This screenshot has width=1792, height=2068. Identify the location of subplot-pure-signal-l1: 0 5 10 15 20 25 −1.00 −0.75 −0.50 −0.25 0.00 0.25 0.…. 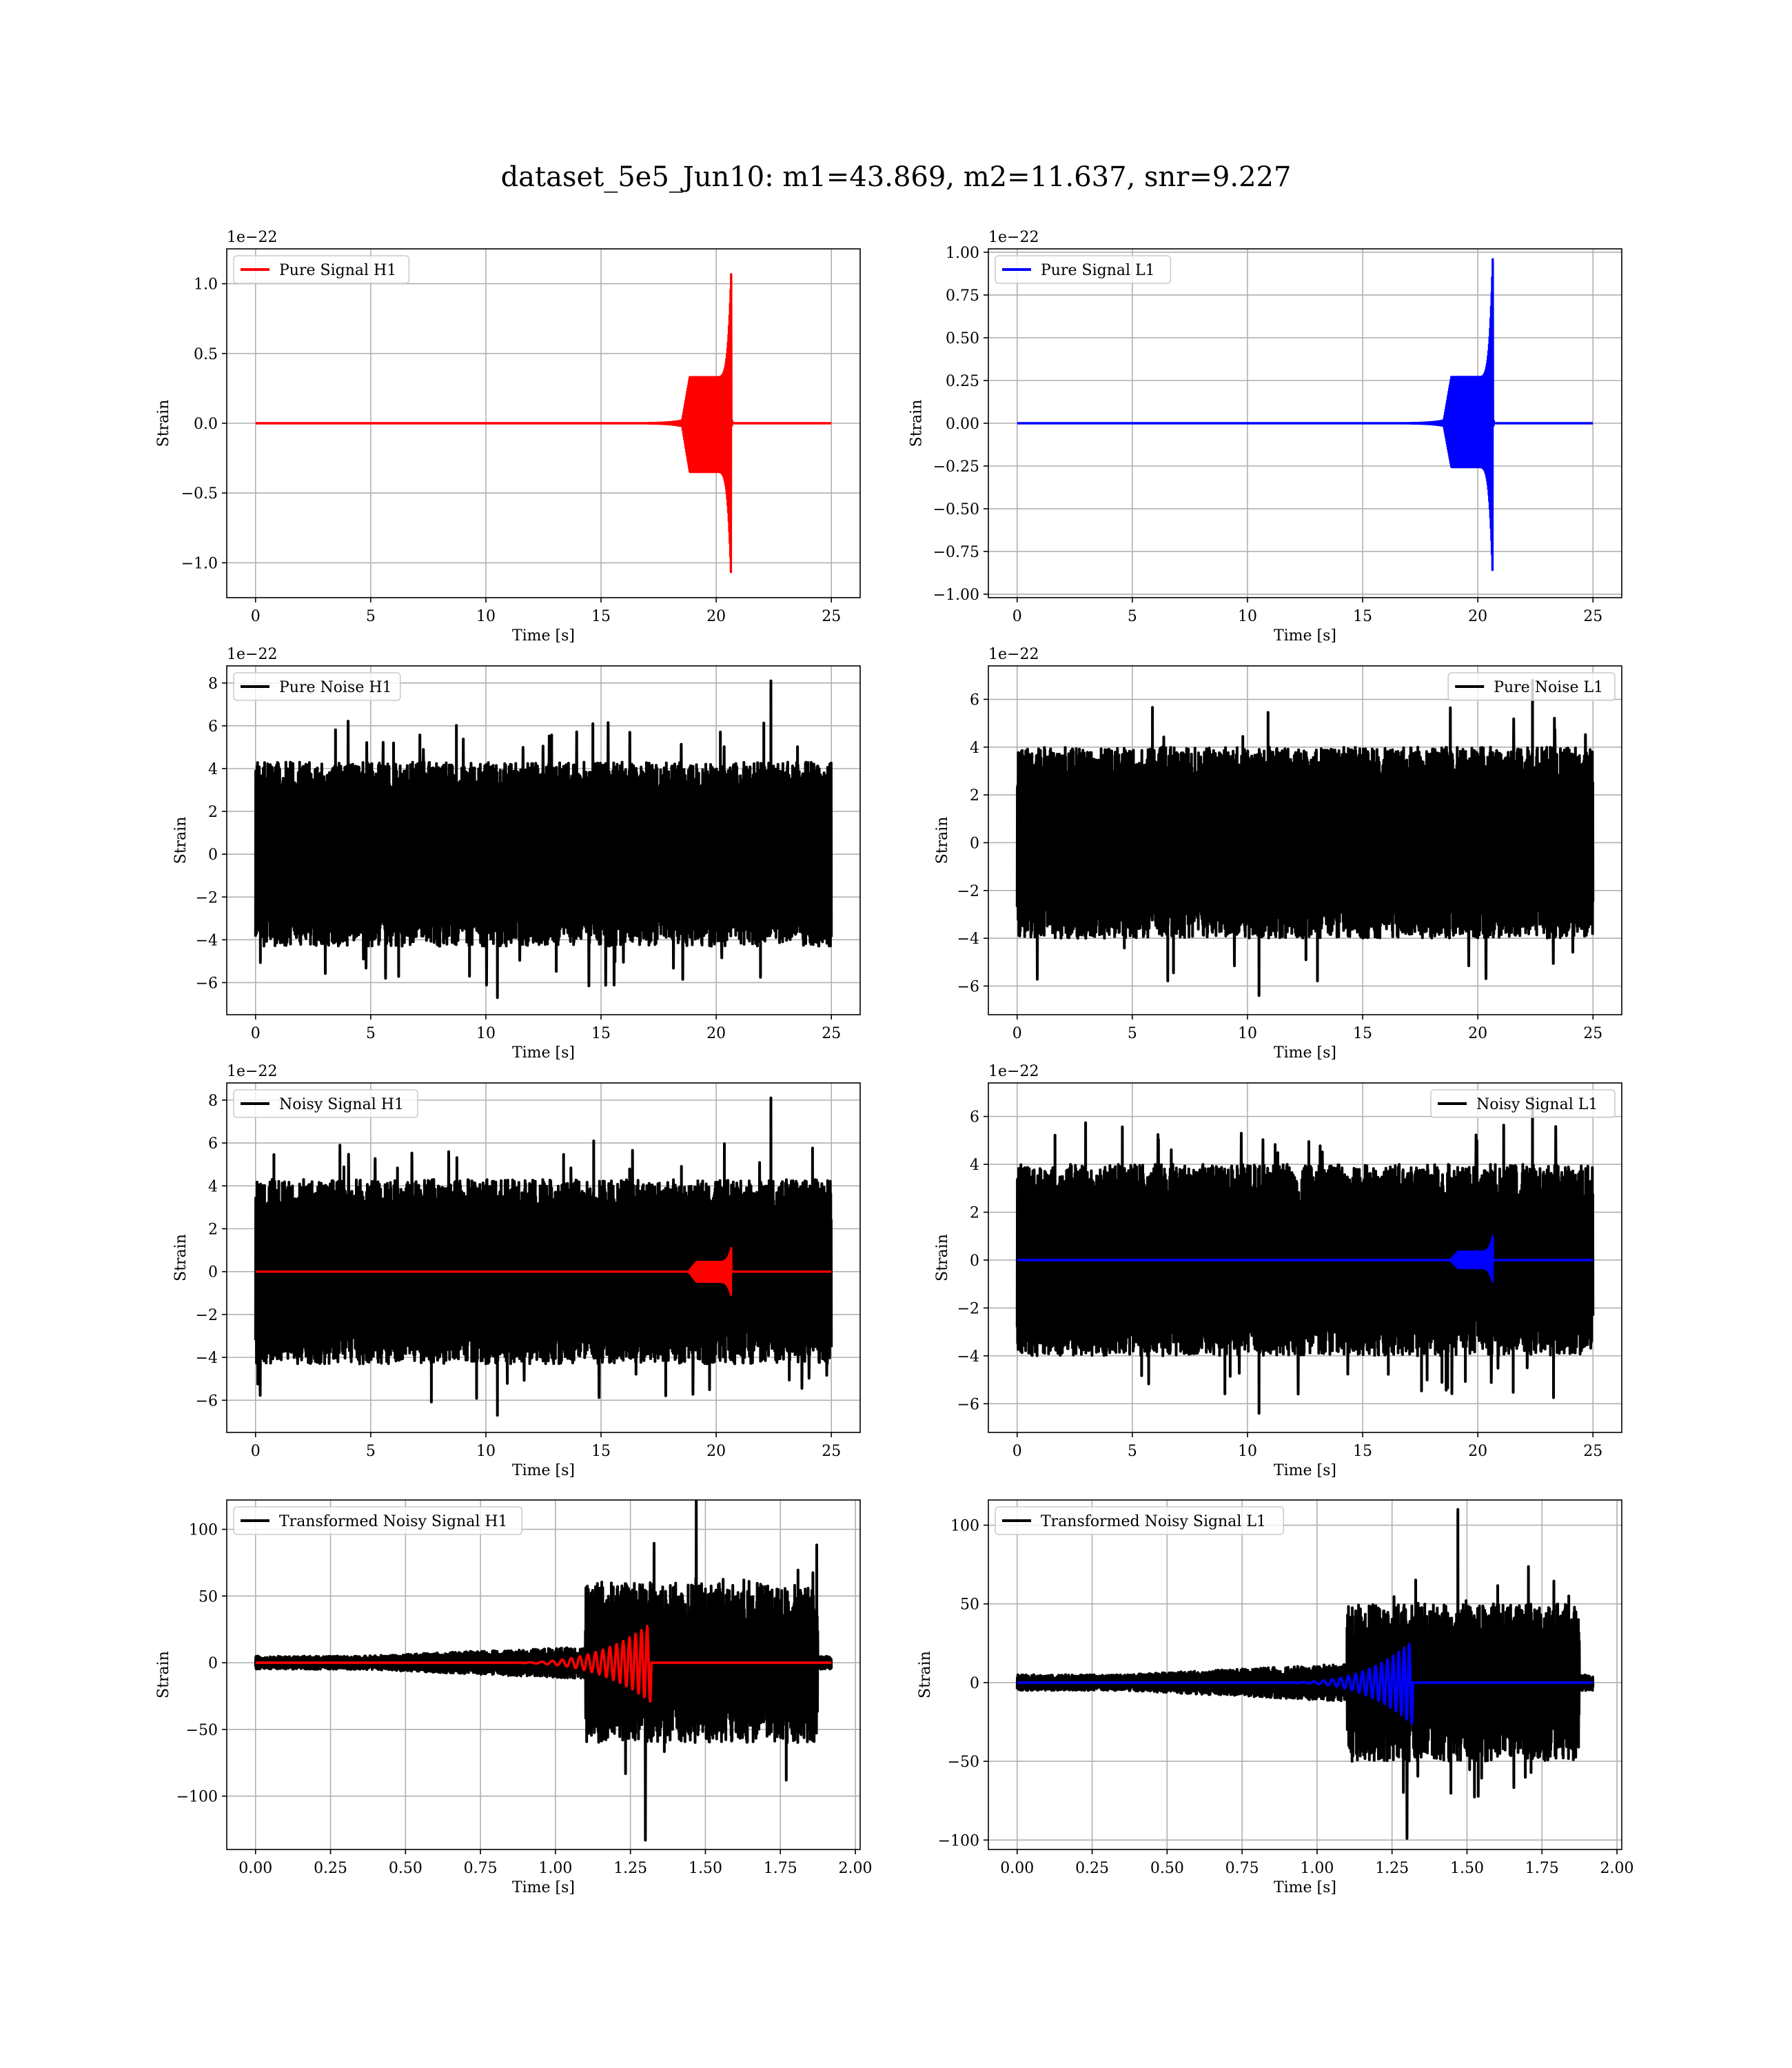
(1265, 437).